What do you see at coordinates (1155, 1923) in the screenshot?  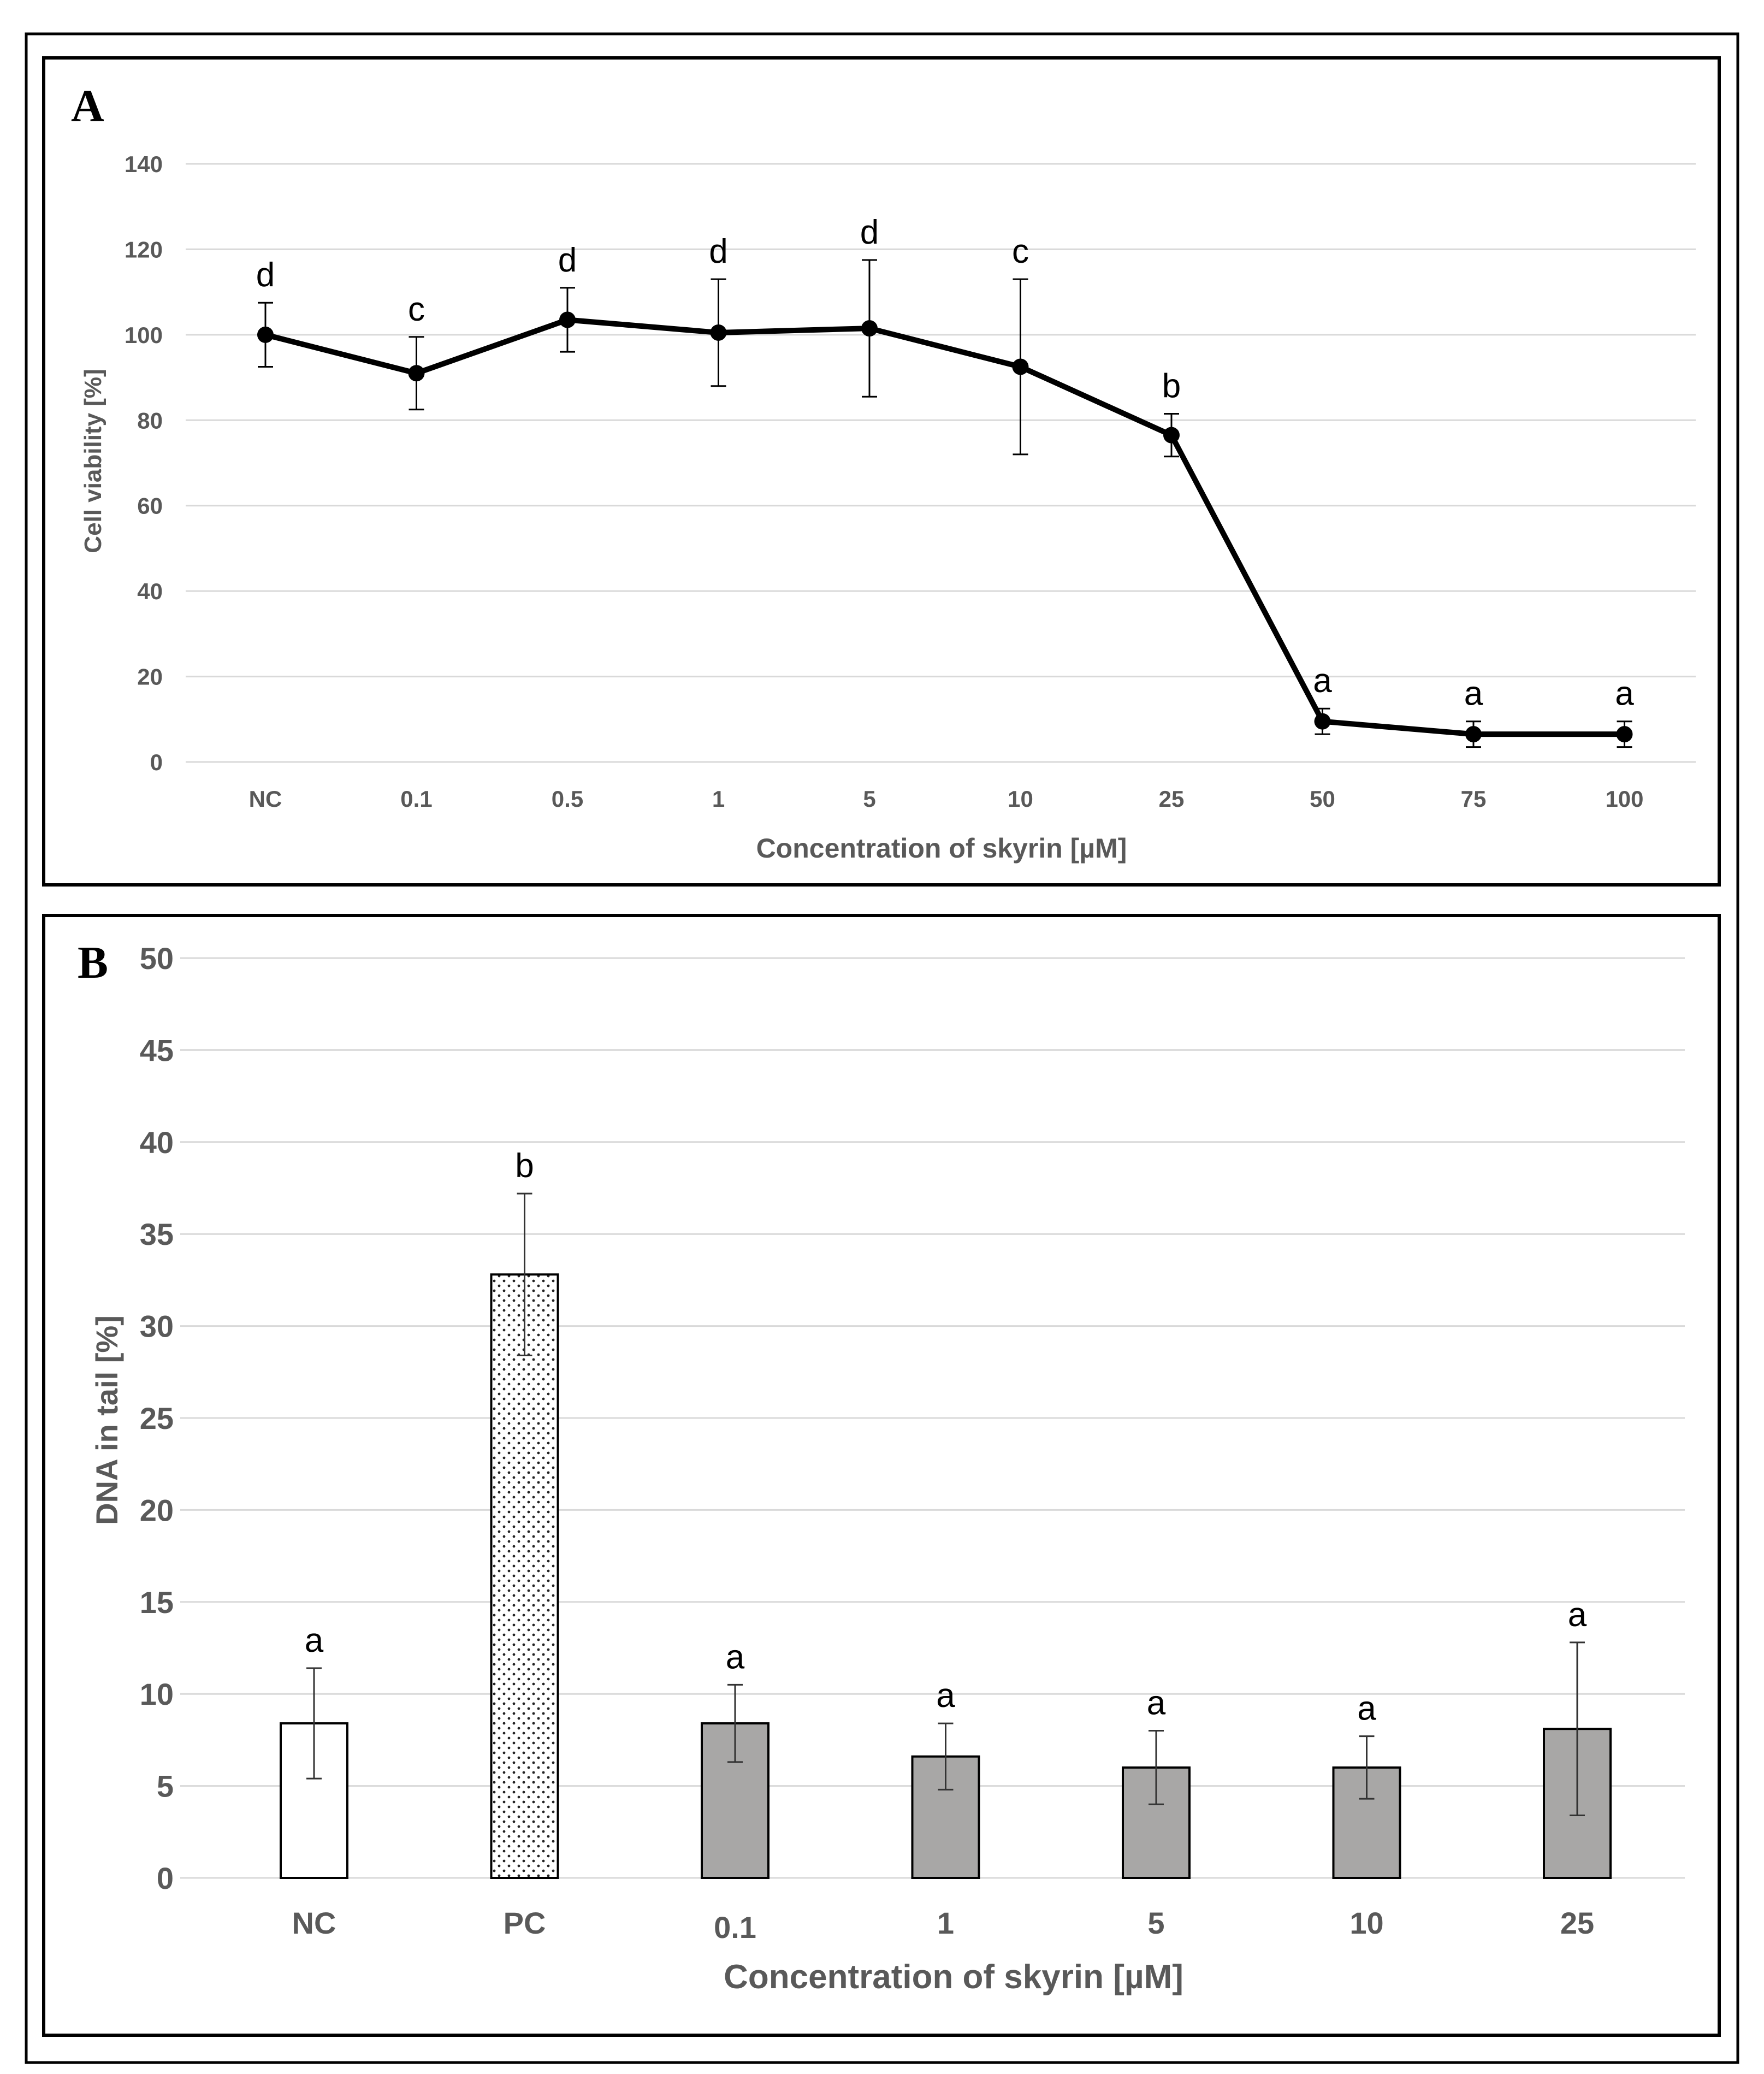 I see `panel-b-x-tick-label: 5` at bounding box center [1155, 1923].